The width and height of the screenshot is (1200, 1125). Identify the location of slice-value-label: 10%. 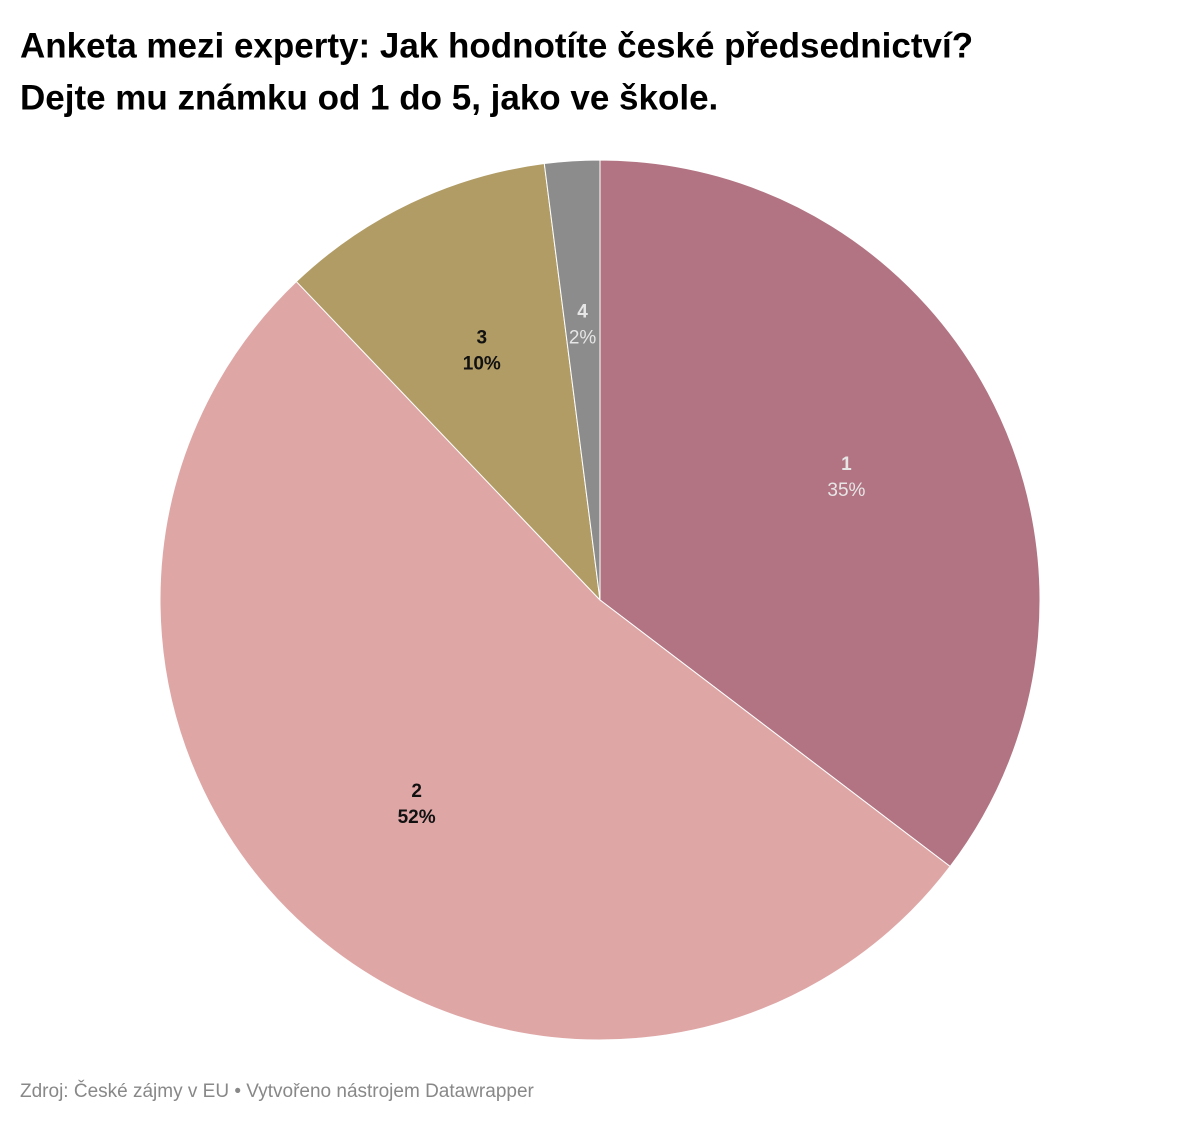
(482, 364).